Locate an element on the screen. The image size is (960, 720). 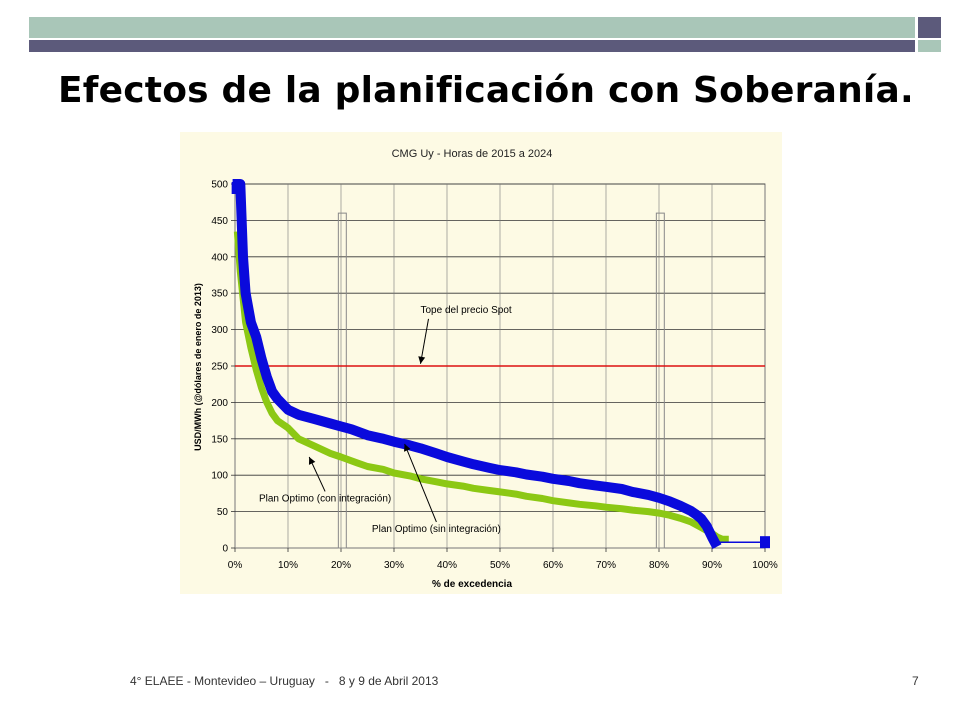
x-tick-label: 30% is located at coordinates (394, 565).